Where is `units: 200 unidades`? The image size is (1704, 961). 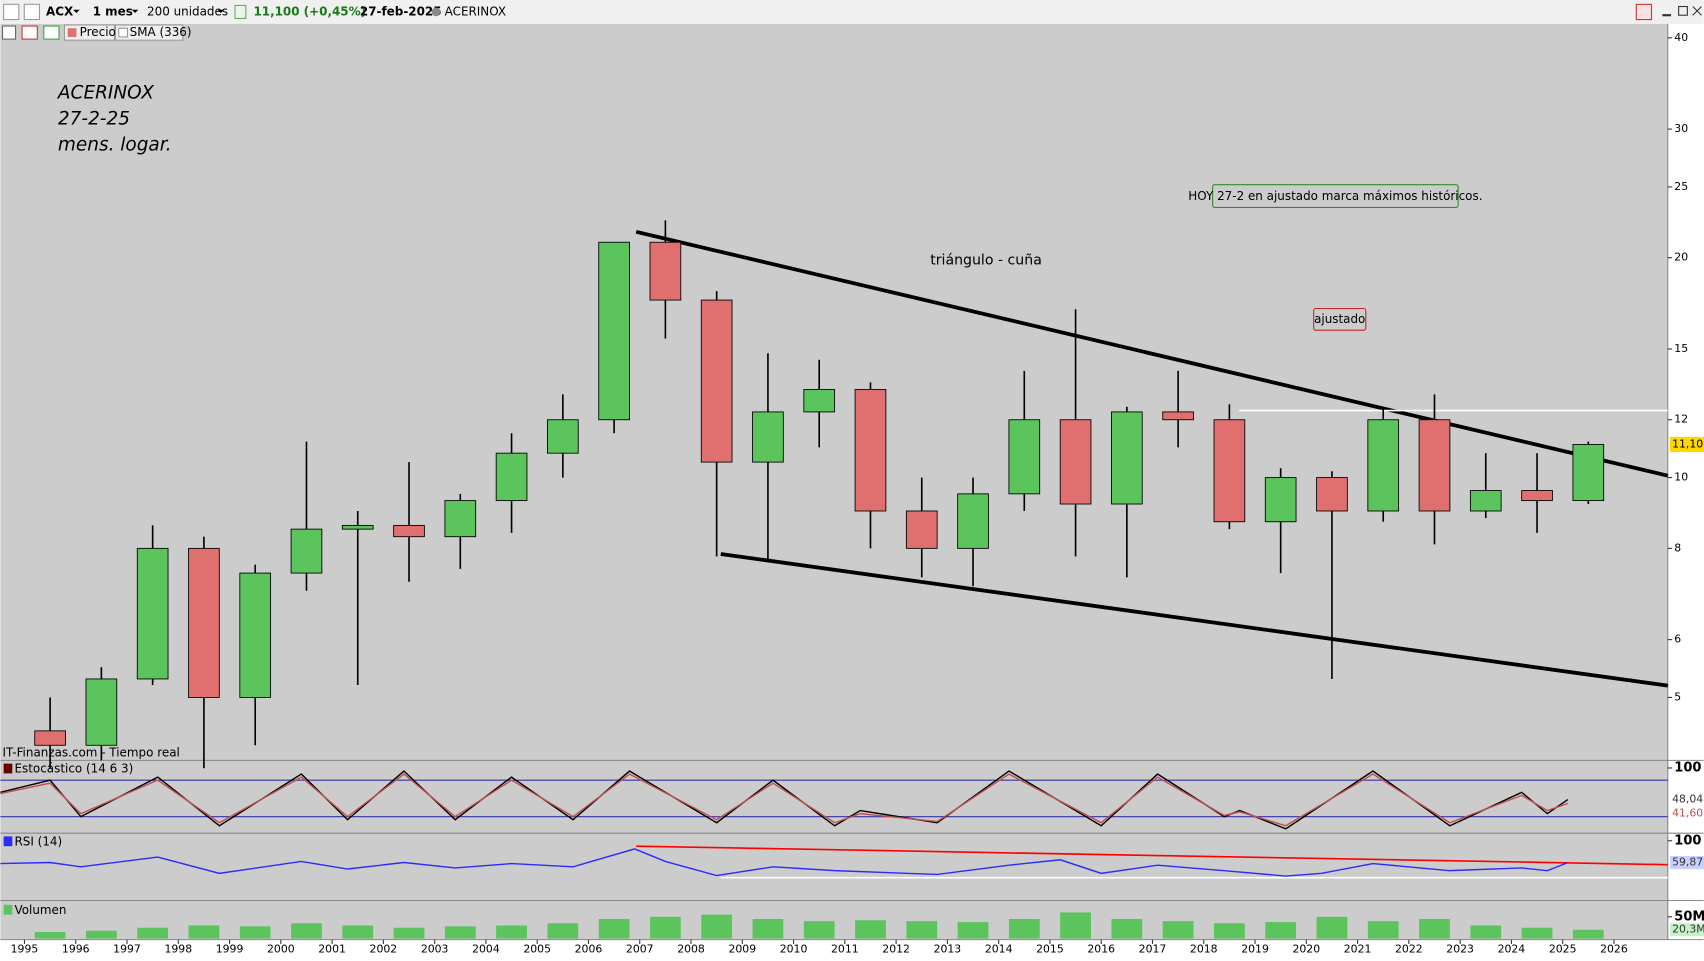
units: 200 unidades is located at coordinates (187, 11).